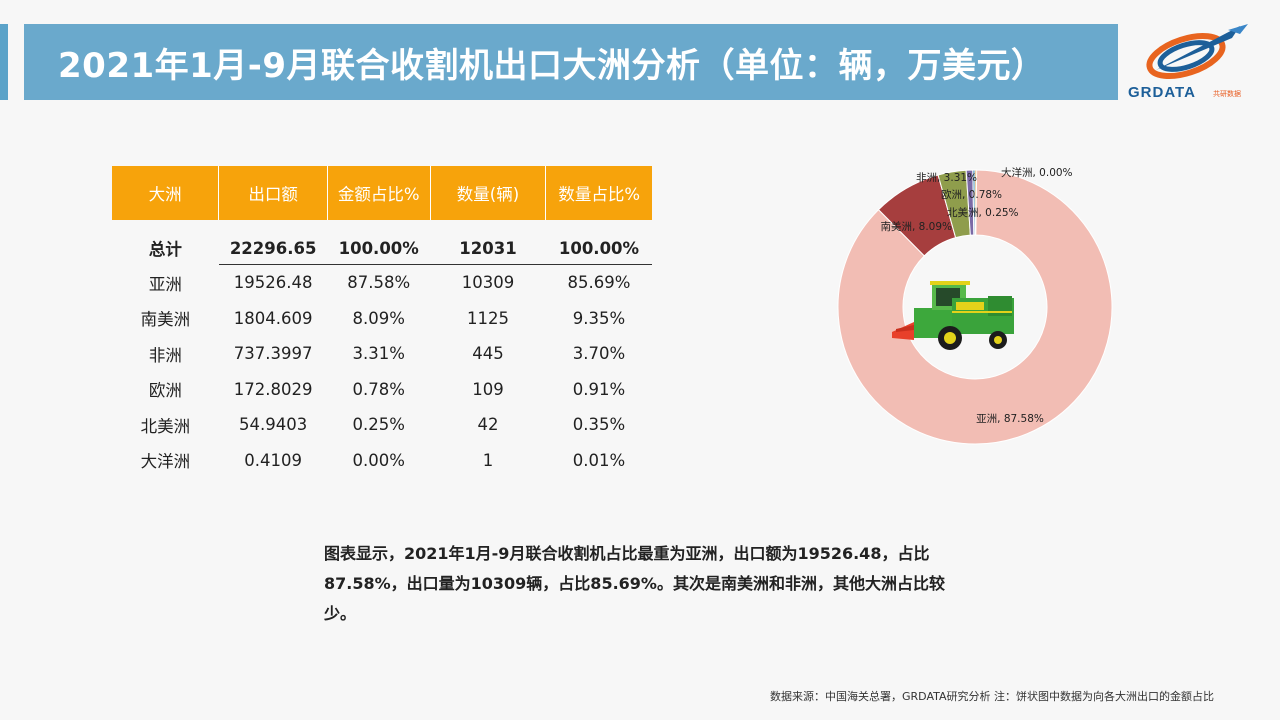  What do you see at coordinates (273, 389) in the screenshot?
I see `table-cell: 172.8029` at bounding box center [273, 389].